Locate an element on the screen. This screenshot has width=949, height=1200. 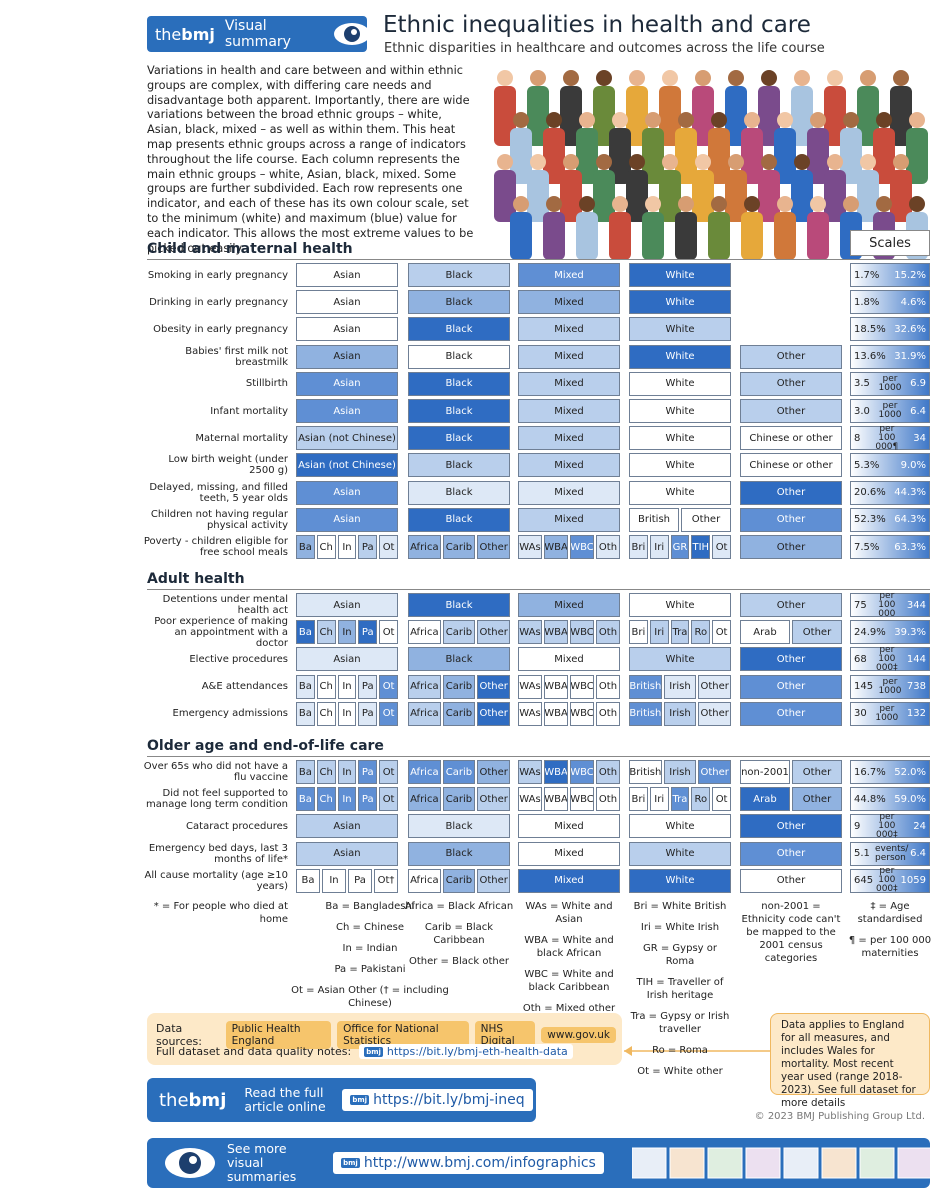
heat-cell: Ba is located at coordinates (305, 713).